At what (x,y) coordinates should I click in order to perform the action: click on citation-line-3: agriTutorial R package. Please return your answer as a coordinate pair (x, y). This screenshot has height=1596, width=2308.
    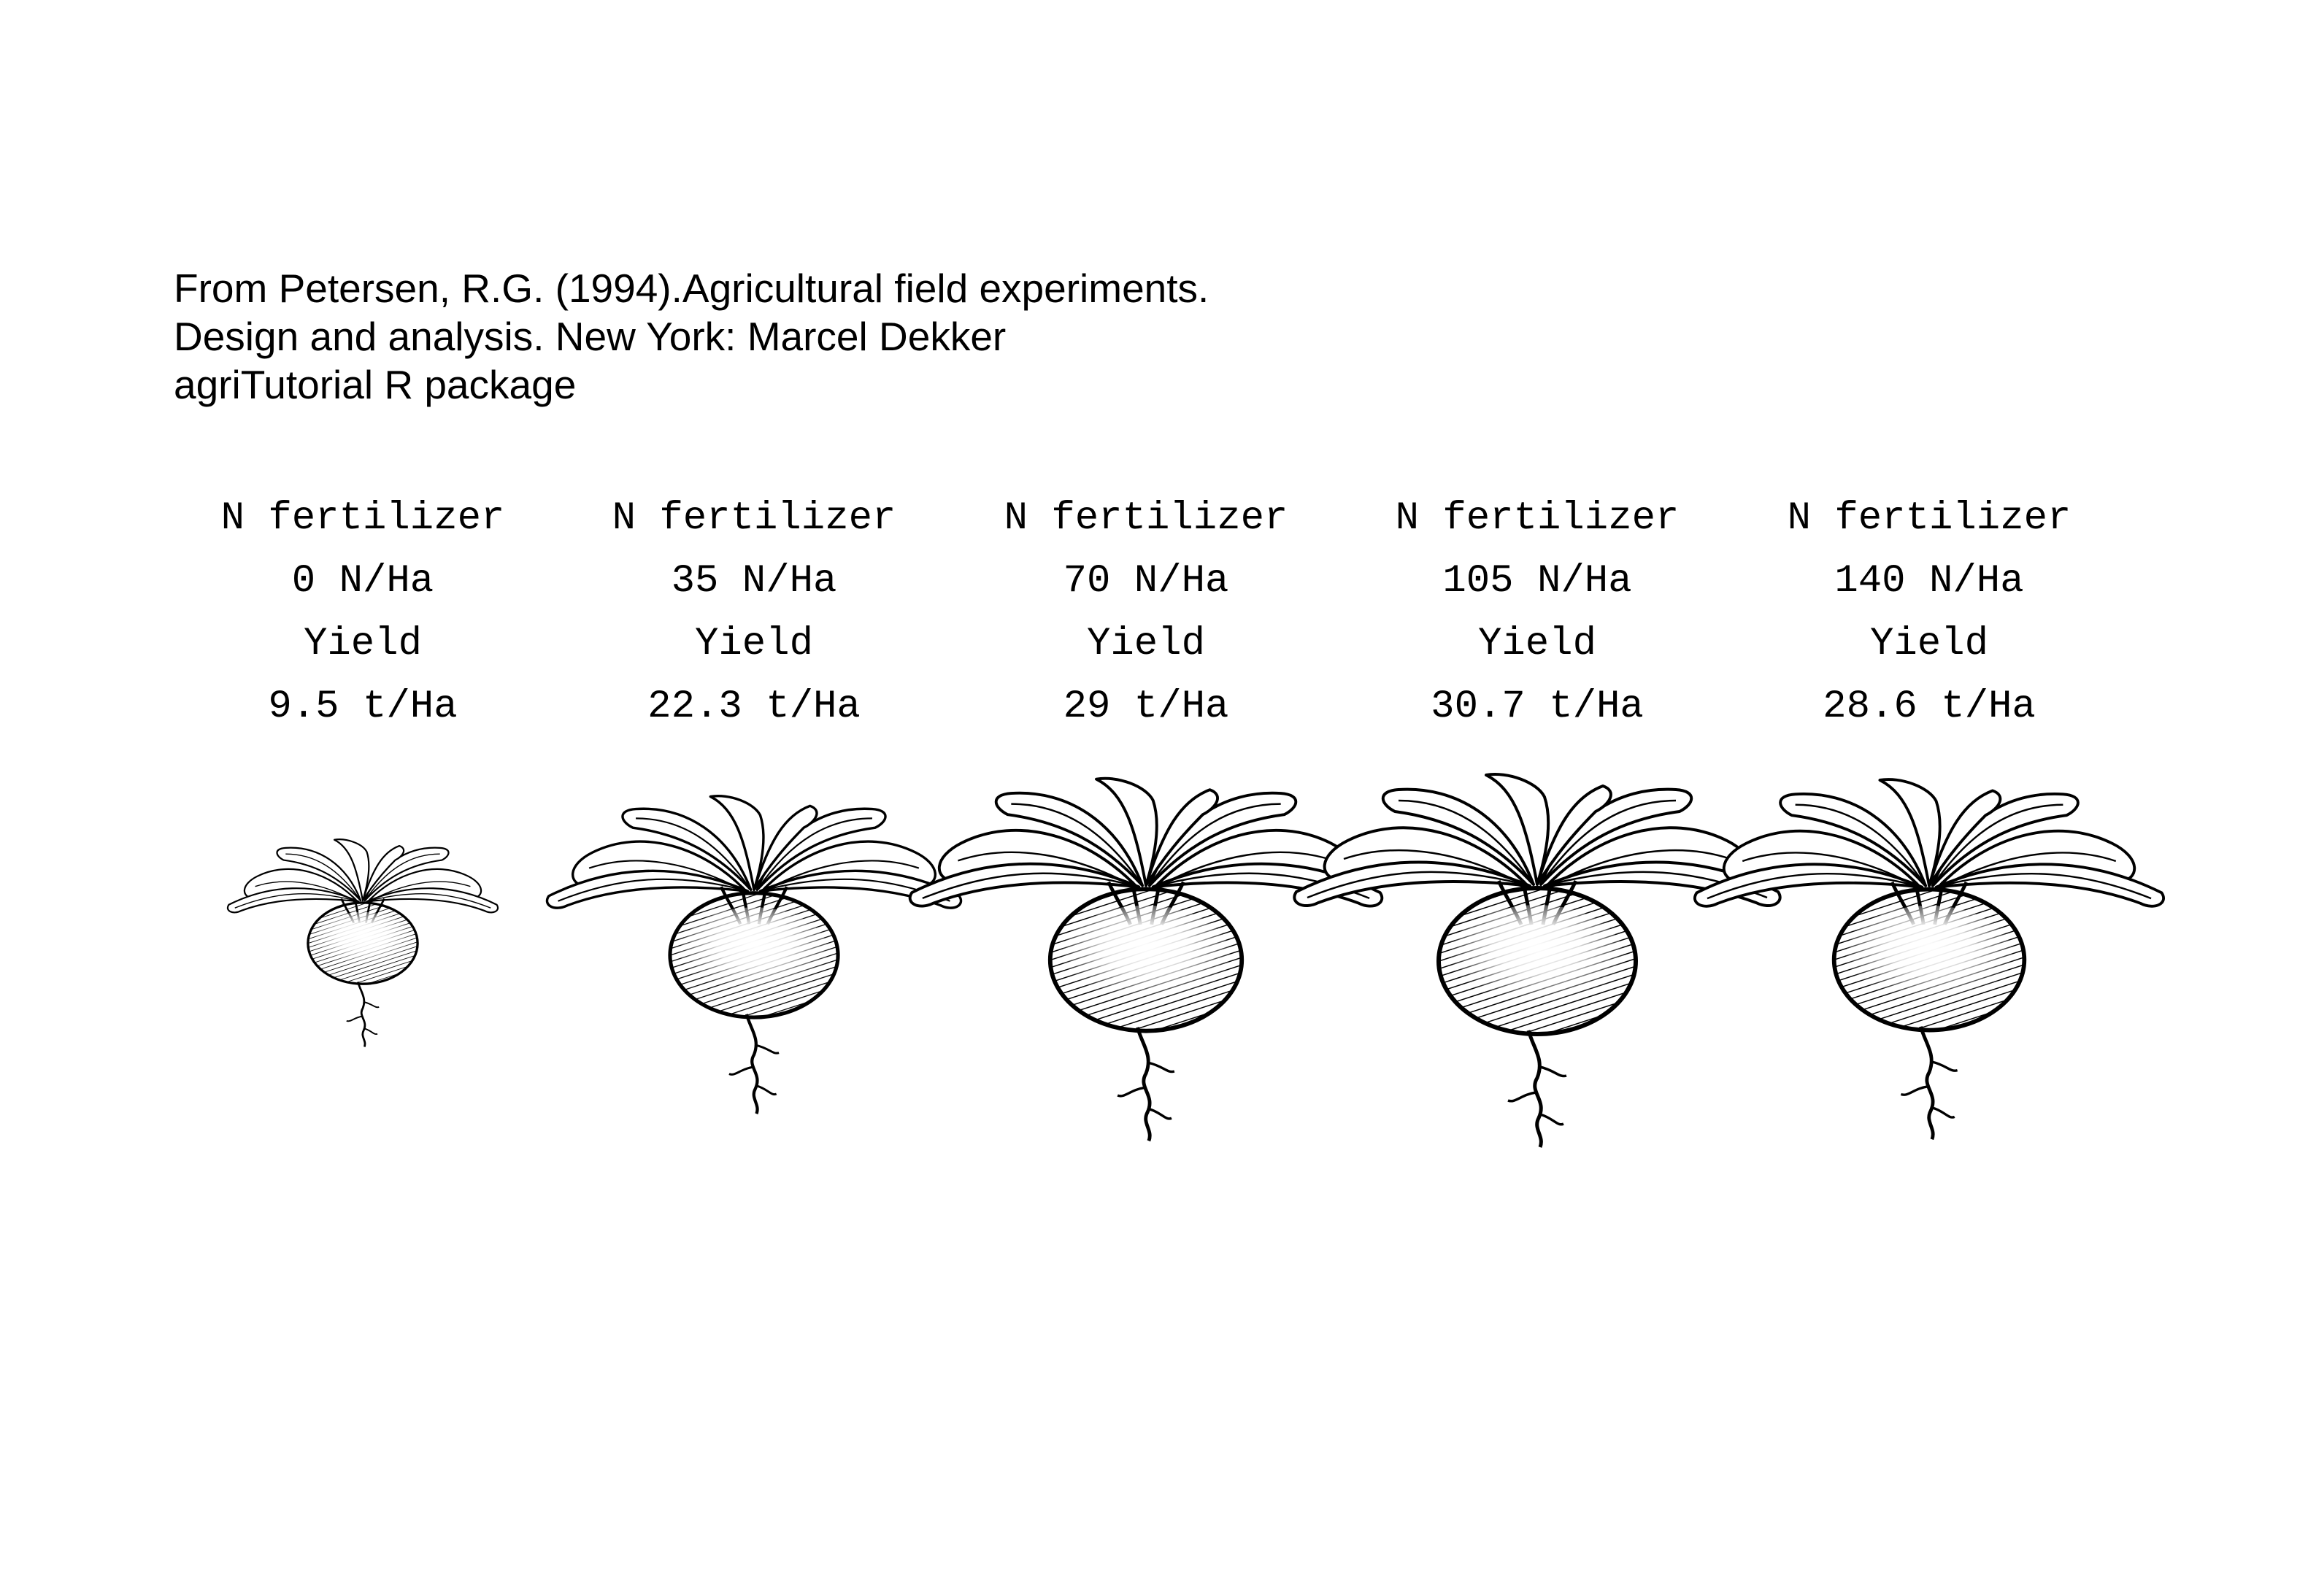
    Looking at the image, I should click on (375, 384).